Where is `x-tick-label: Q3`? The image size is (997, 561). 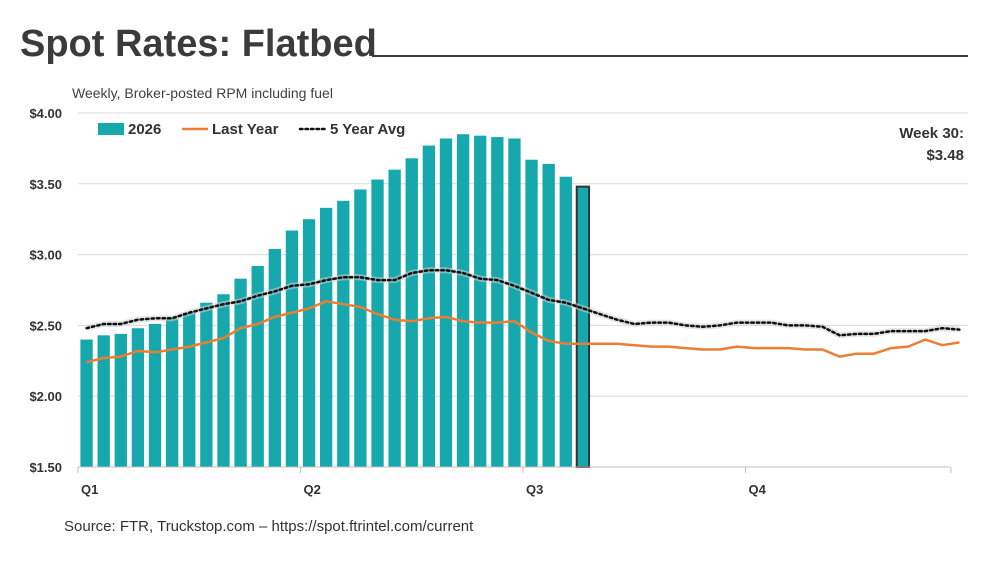
x-tick-label: Q3 is located at coordinates (534, 489).